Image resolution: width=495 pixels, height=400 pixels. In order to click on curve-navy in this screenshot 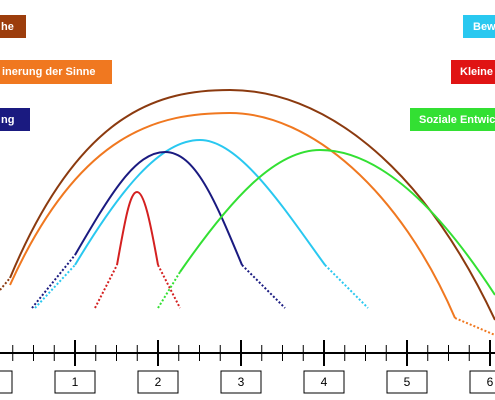, I will do `click(158, 208)`.